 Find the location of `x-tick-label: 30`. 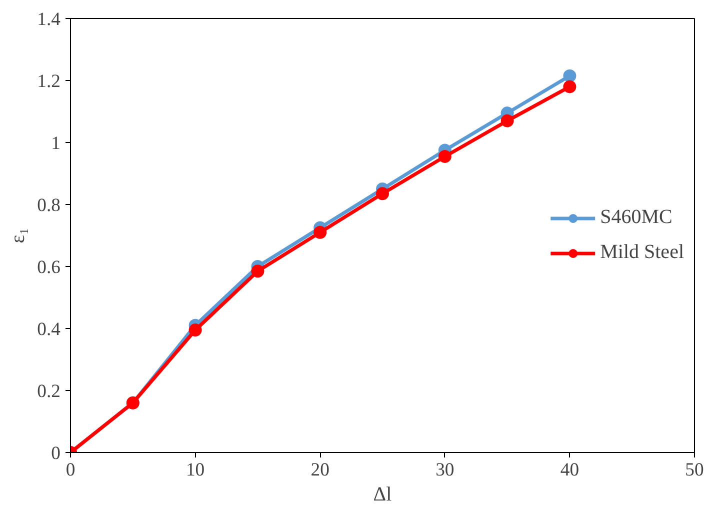

x-tick-label: 30 is located at coordinates (445, 470).